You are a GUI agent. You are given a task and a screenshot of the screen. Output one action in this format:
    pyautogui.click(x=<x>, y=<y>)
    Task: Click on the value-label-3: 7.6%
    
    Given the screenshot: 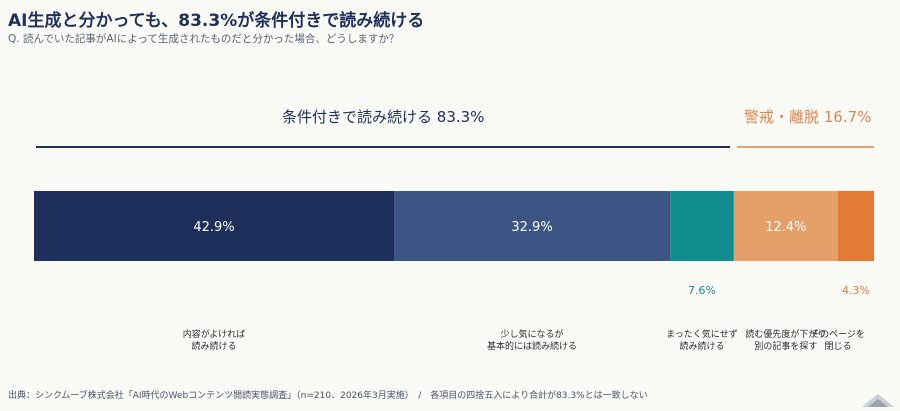 What is the action you would take?
    pyautogui.click(x=702, y=290)
    